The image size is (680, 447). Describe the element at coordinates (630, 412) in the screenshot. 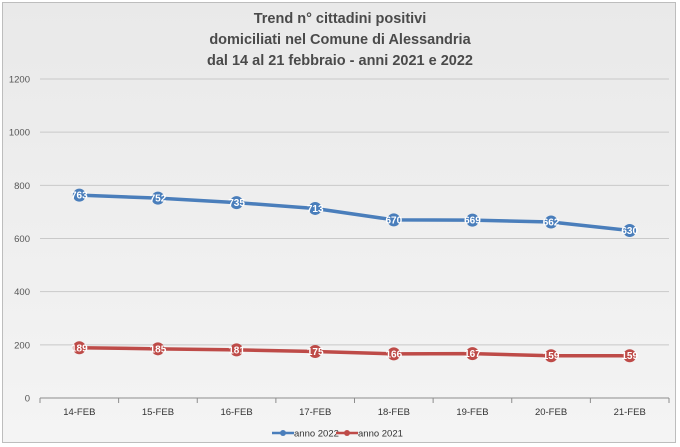

I see `x-tick-label: 21-FEB` at that location.